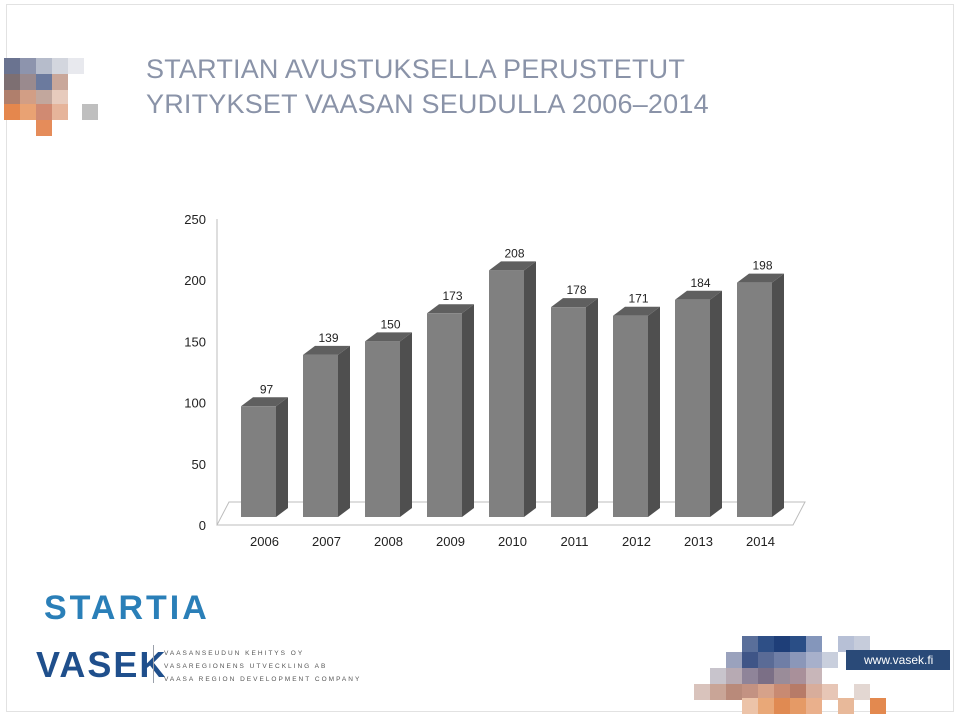 The image size is (960, 716). What do you see at coordinates (195, 341) in the screenshot?
I see `y-tick-label: 150` at bounding box center [195, 341].